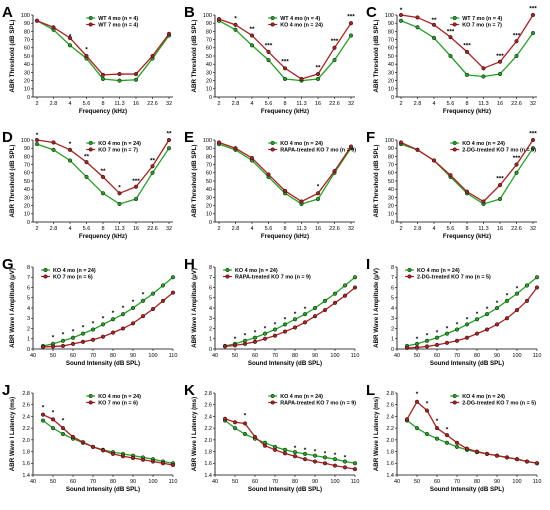  I want to click on legend-entry: WT 7 mo (n = 4), so click(118, 26).